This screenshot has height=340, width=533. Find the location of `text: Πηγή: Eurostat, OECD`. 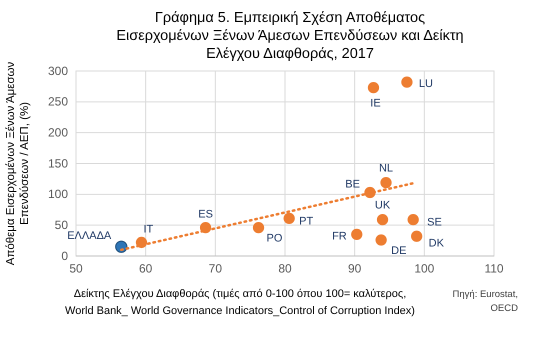

text: Πηγή: Eurostat, OECD is located at coordinates (485, 301).